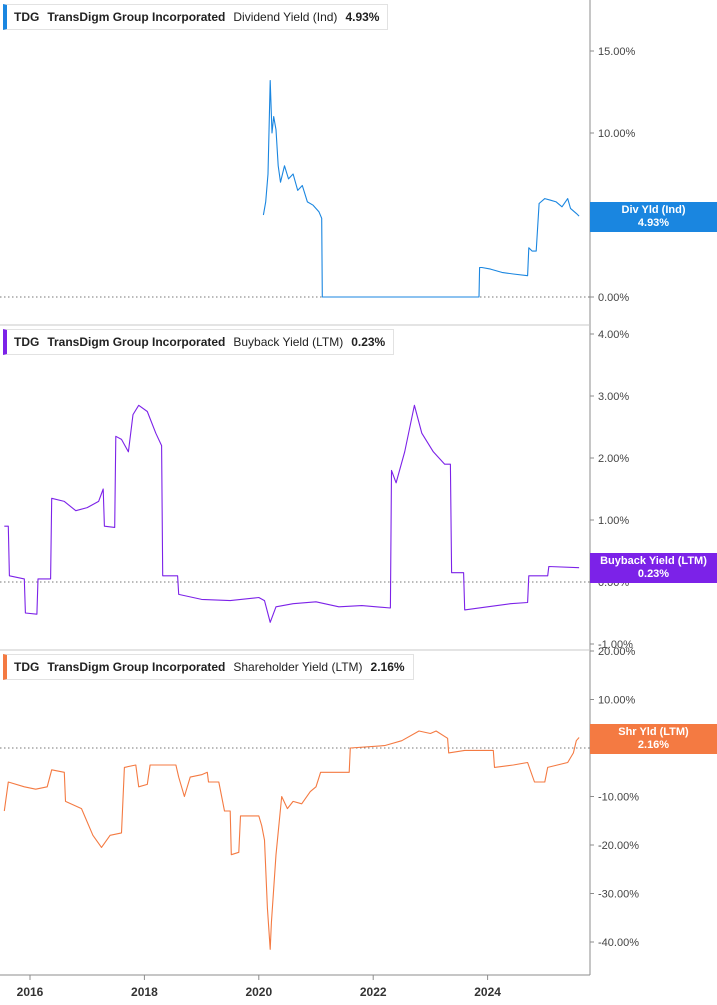 This screenshot has width=717, height=1005. I want to click on x-tick-label: 2022, so click(373, 992).